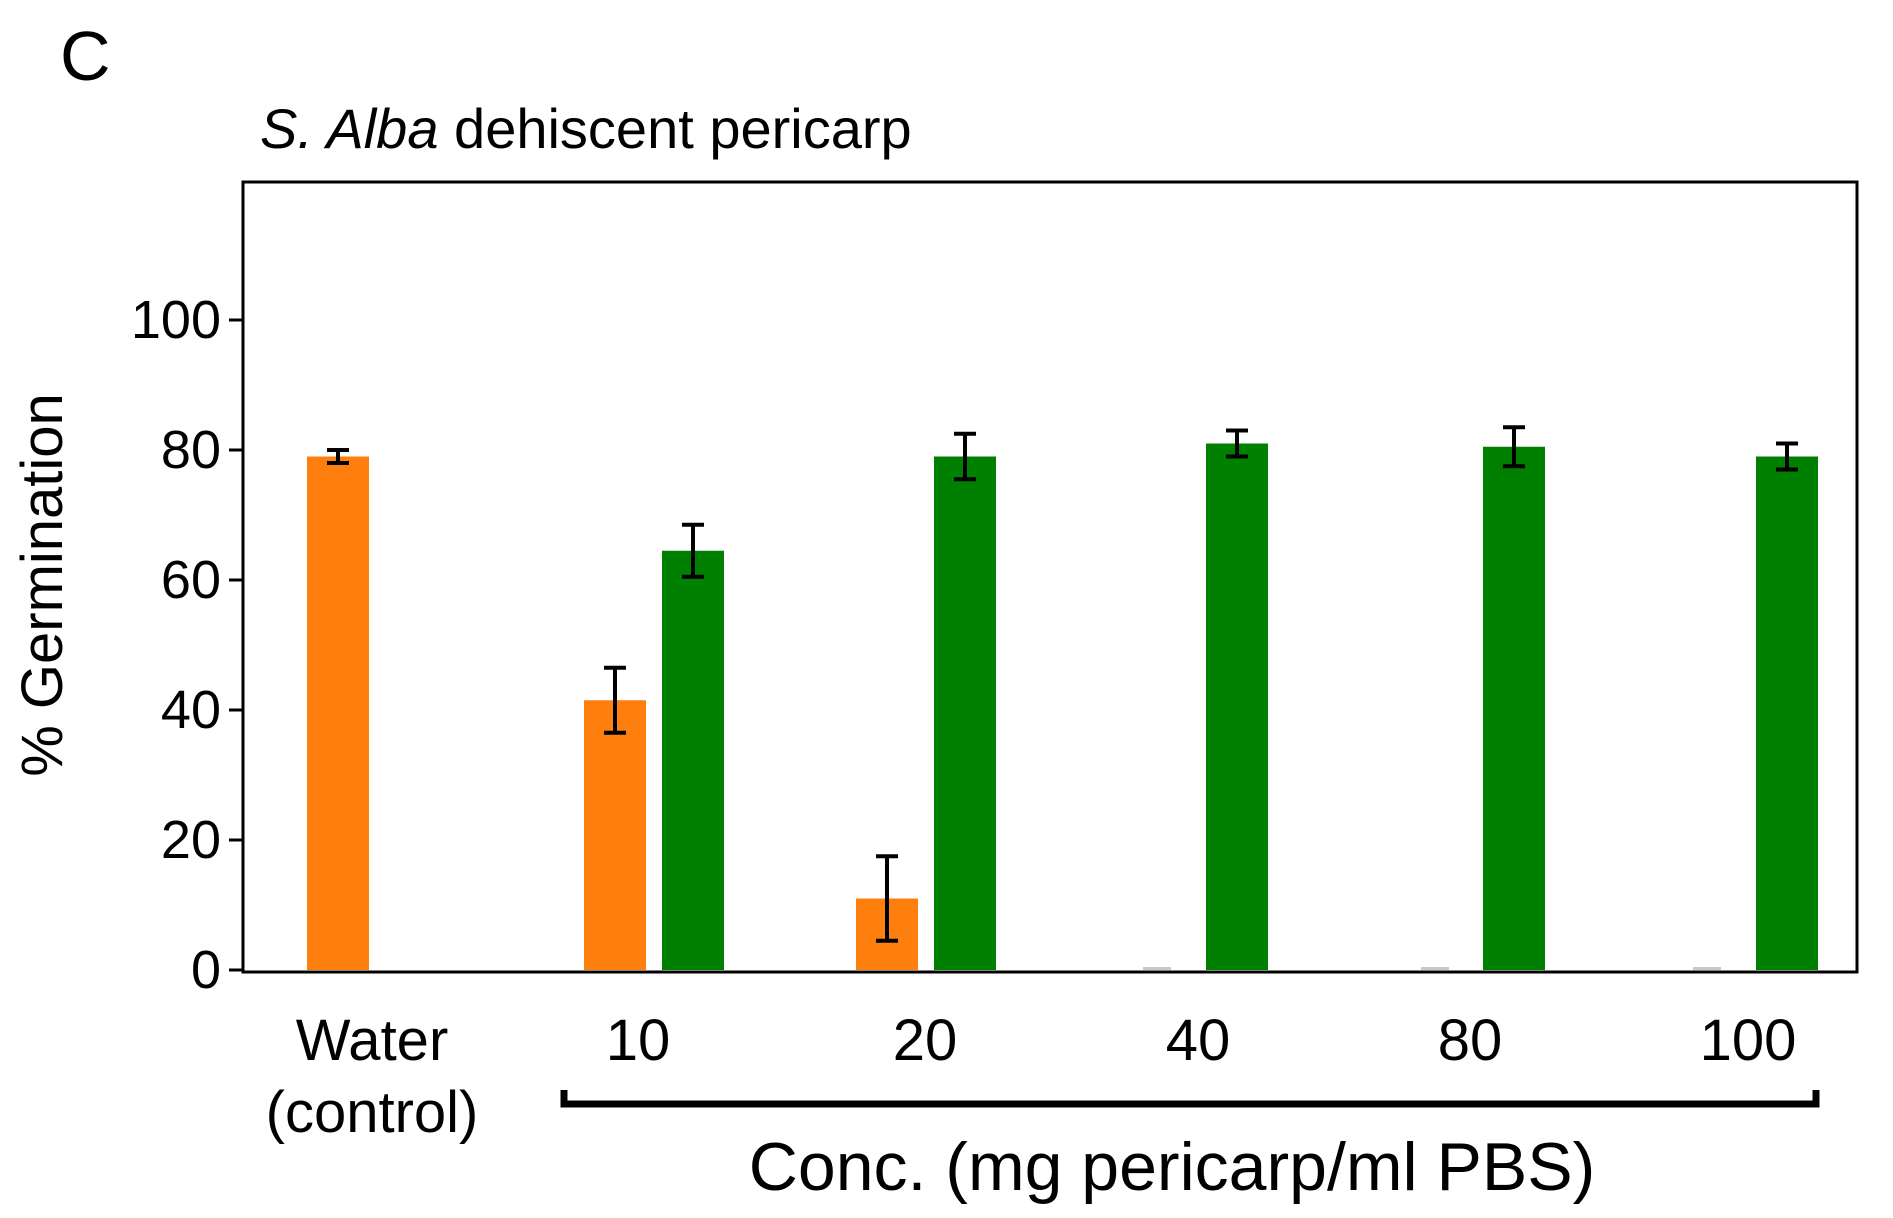 The image size is (1893, 1218). Describe the element at coordinates (176, 320) in the screenshot. I see `y-tick-label-100: 100` at that location.